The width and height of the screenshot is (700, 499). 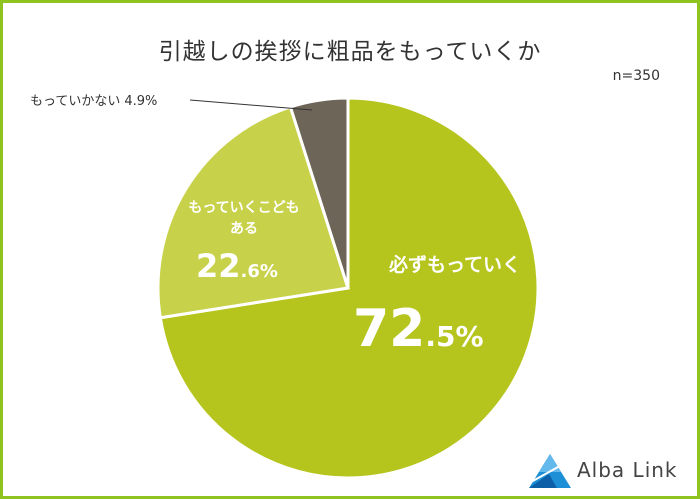 I want to click on sample-size-label: n=350, so click(x=636, y=76).